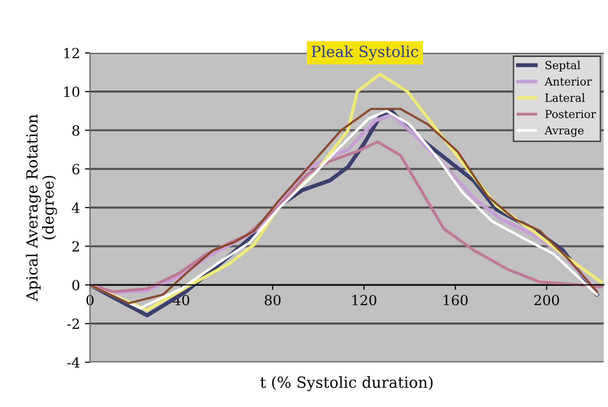  I want to click on y-tick-label: 8, so click(76, 130).